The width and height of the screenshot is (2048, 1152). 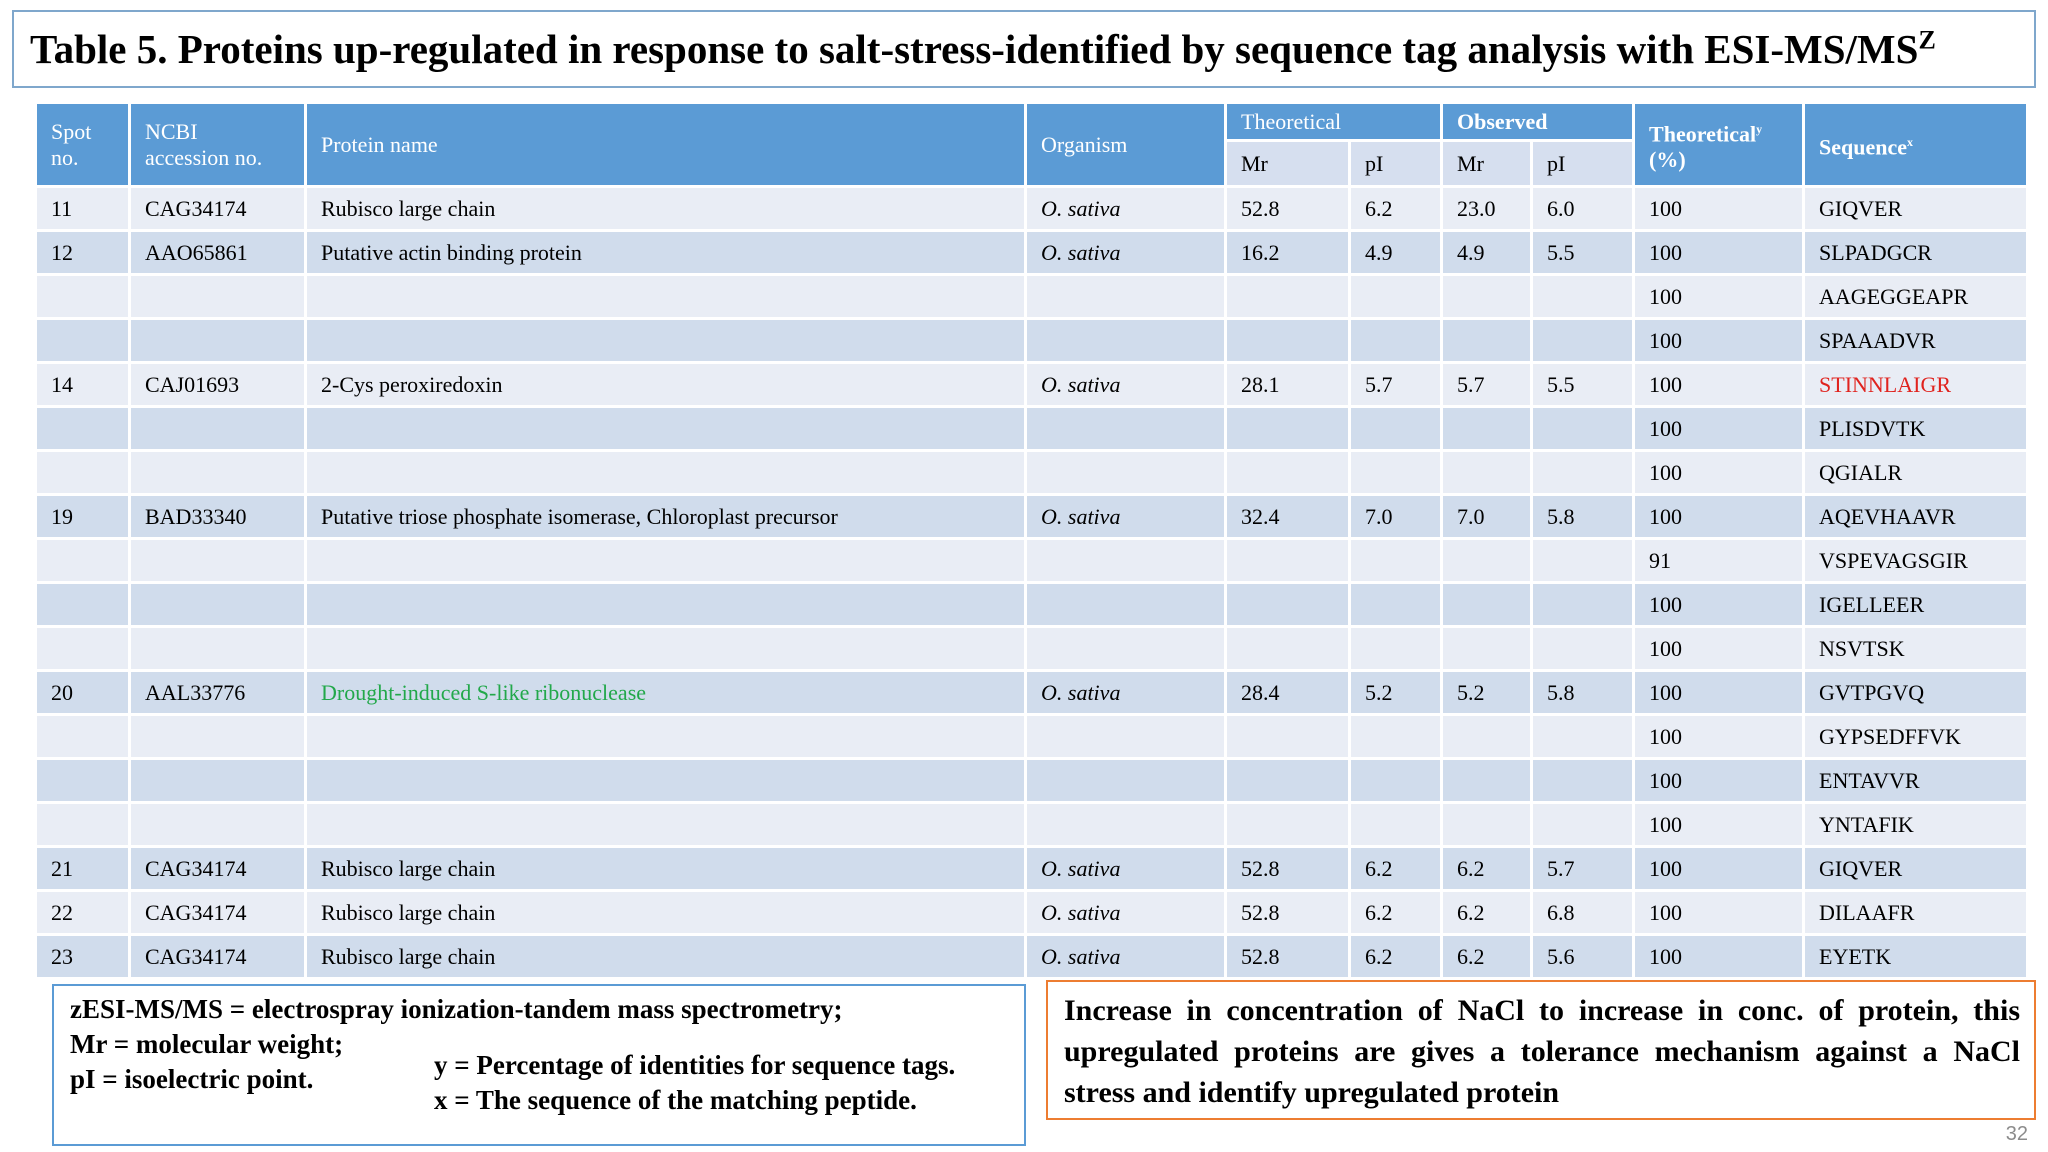 I want to click on cell-sequence: SLPADGCR, so click(x=1916, y=252).